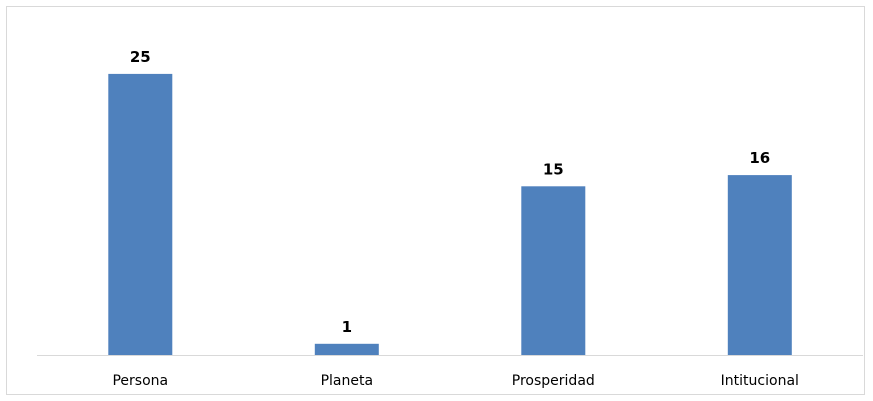 Image resolution: width=873 pixels, height=401 pixels. Describe the element at coordinates (553, 381) in the screenshot. I see `x-tick-label-prosperidad: Prosperidad` at that location.